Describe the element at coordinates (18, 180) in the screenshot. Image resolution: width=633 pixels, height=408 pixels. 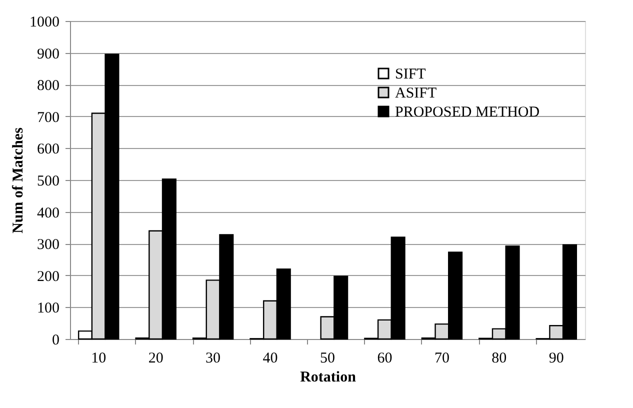
I see `y-axis-title: Num of Matches` at that location.